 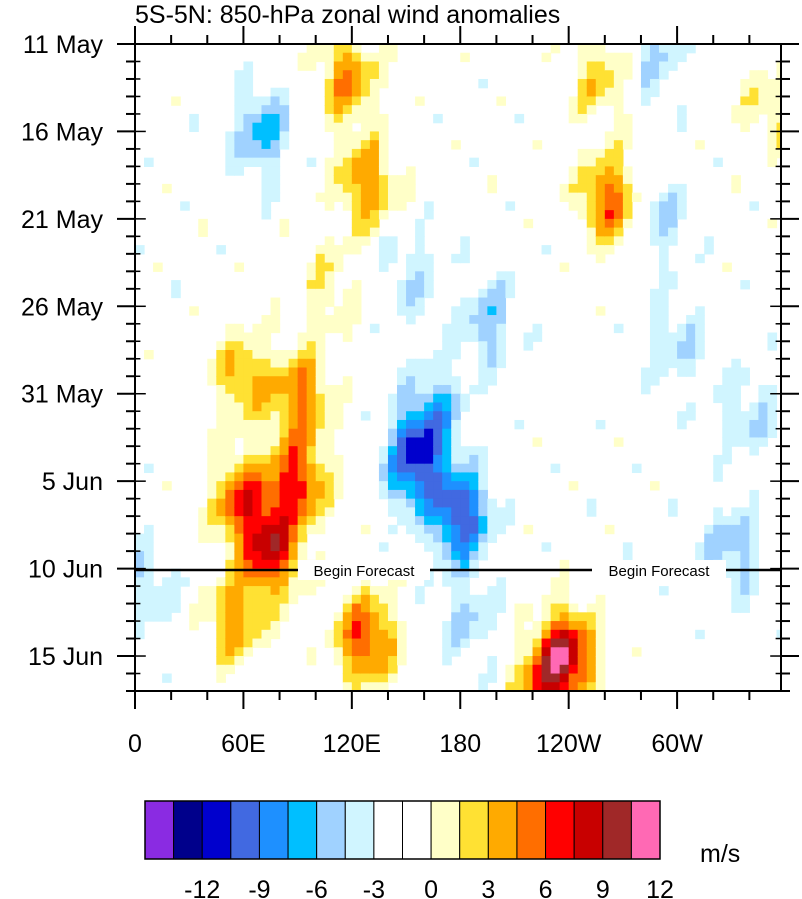 I want to click on colorbar: -12 -9 -6 -3 0 3 6 9 12, so click(x=409, y=849).